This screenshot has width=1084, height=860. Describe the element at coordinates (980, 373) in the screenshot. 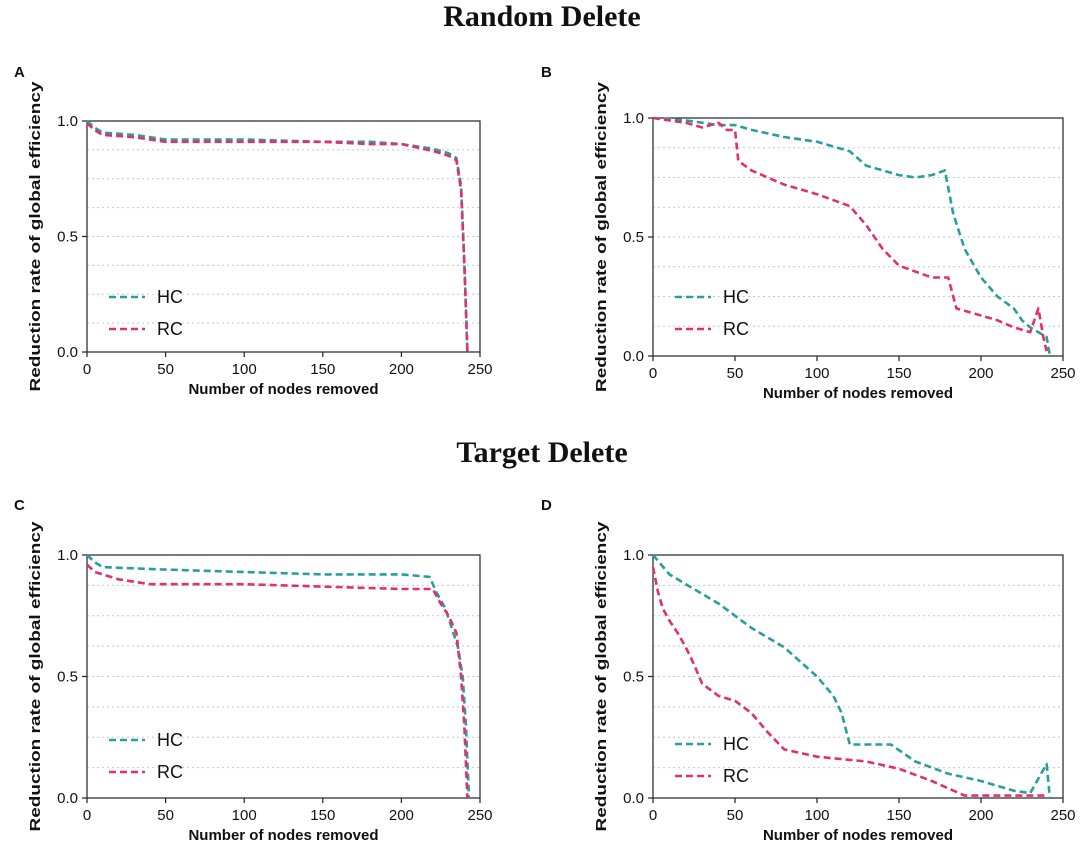

I see `x-tick-label-b-200: 200` at that location.